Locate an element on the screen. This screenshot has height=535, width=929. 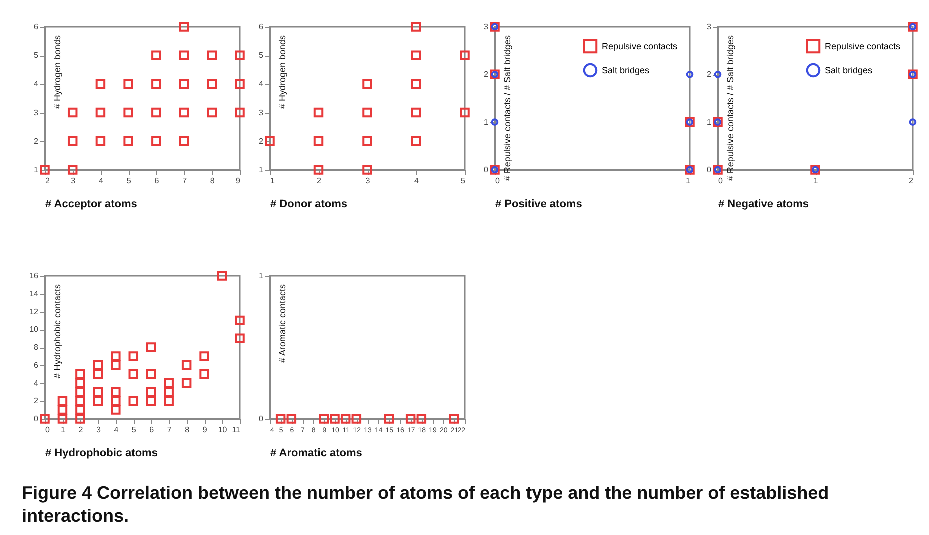
y-tick-label: 12 is located at coordinates (35, 311).